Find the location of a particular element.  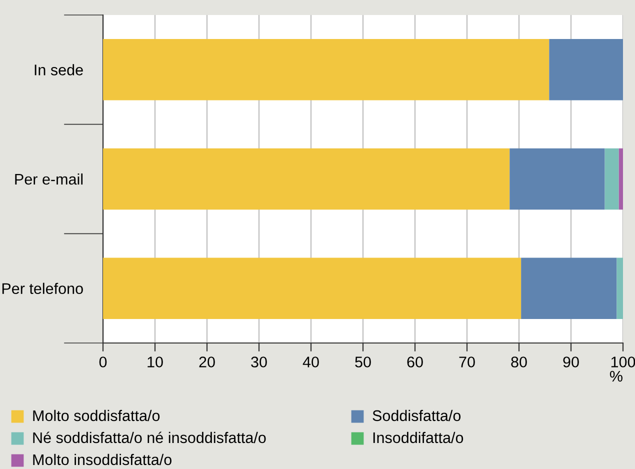

x-axis-title: % is located at coordinates (616, 376).